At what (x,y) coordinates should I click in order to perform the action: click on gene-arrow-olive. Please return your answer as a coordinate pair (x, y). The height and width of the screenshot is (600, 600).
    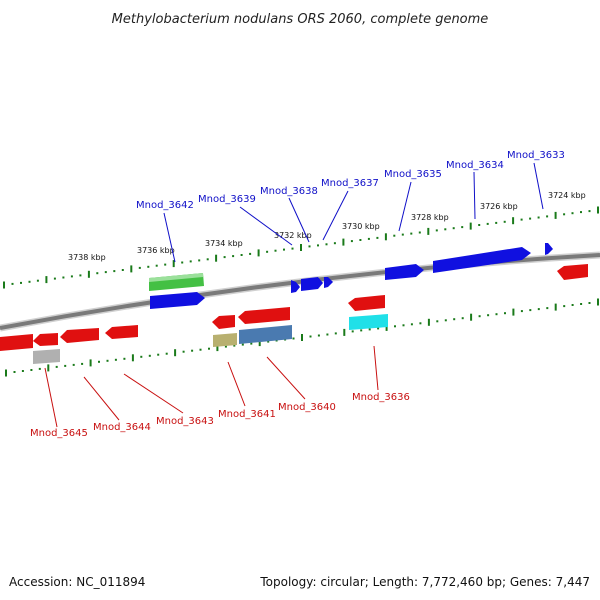
    Looking at the image, I should click on (225, 340).